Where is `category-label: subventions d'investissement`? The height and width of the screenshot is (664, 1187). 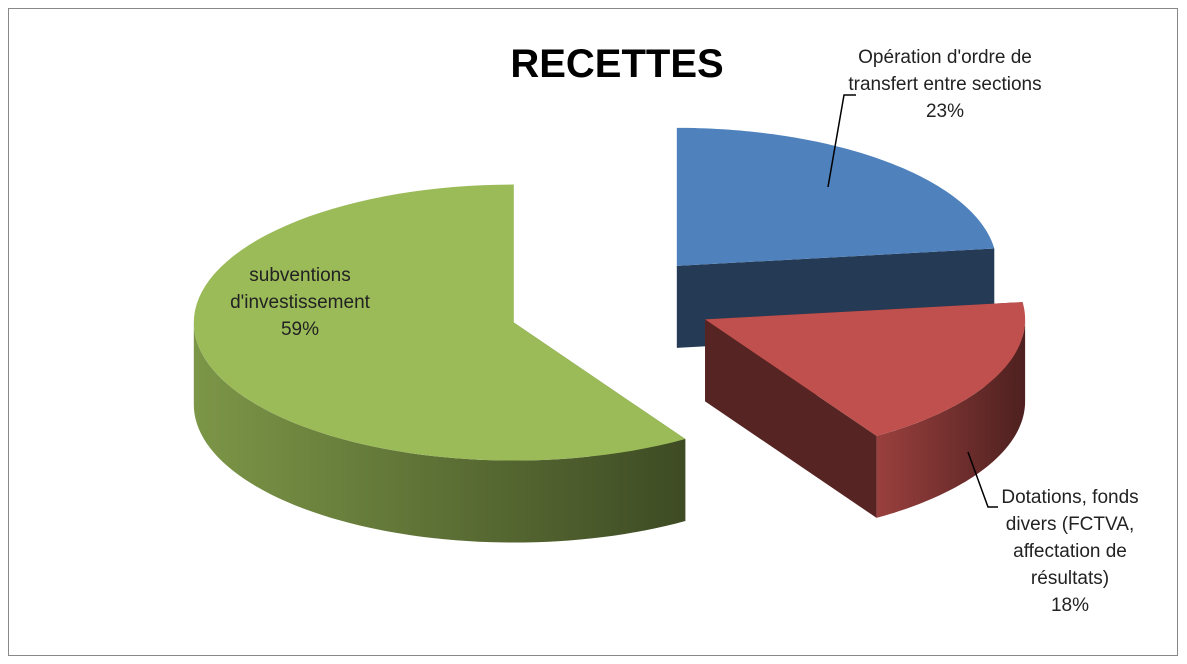 category-label: subventions d'investissement is located at coordinates (300, 289).